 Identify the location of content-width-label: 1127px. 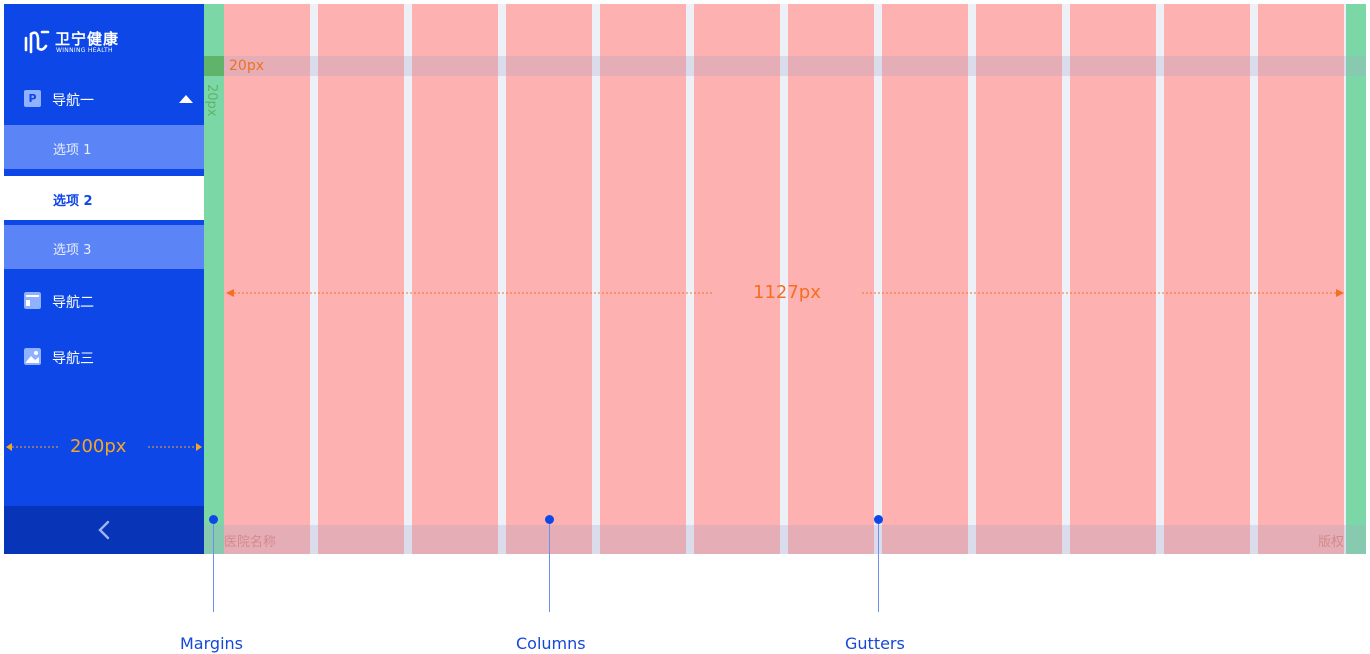
(787, 292).